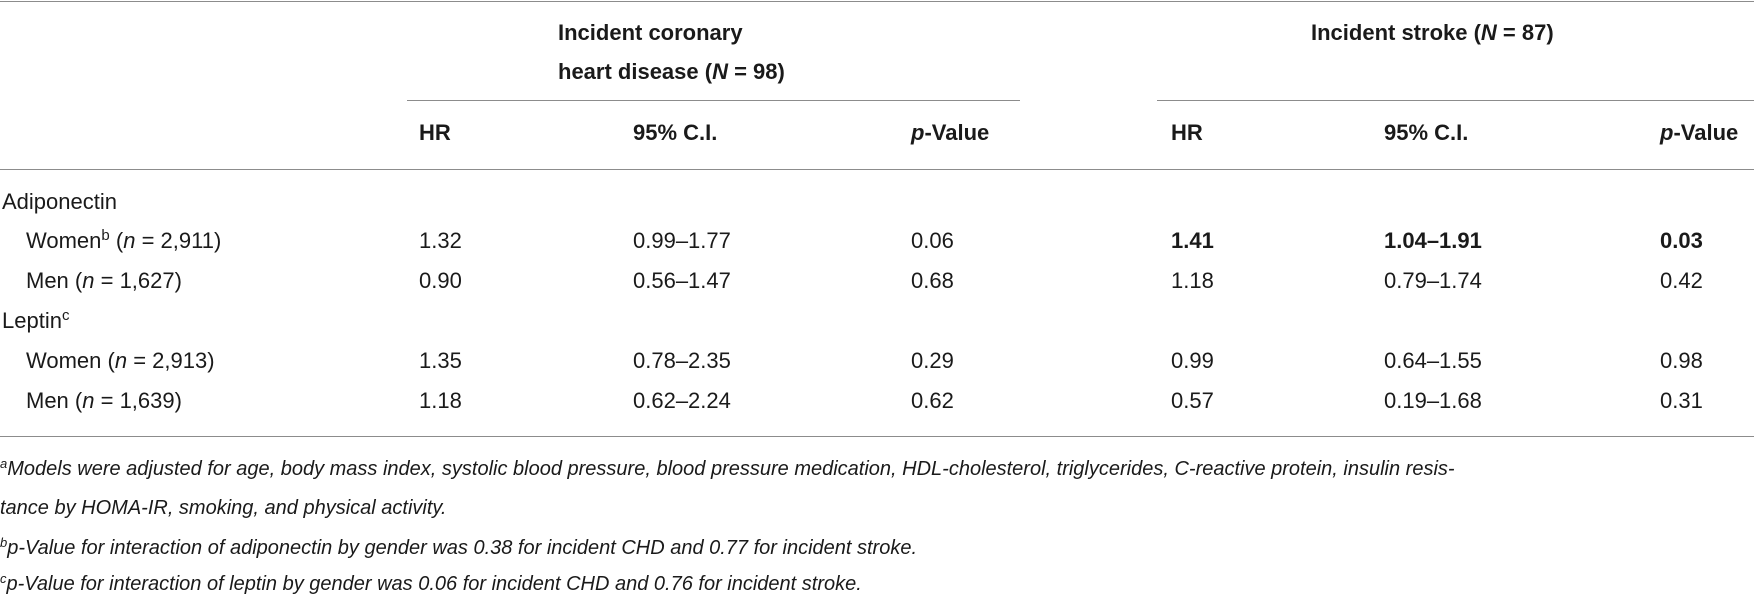 The width and height of the screenshot is (1754, 597). I want to click on col-stroke-hr: HR, so click(1187, 132).